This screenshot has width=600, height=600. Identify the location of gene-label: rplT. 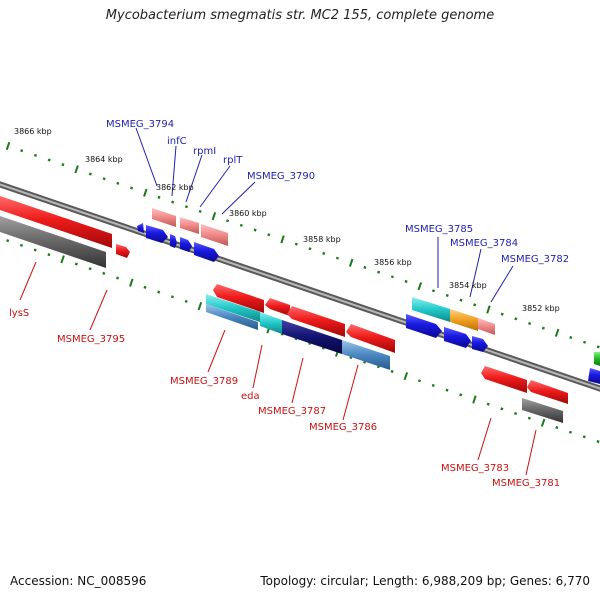
(233, 160).